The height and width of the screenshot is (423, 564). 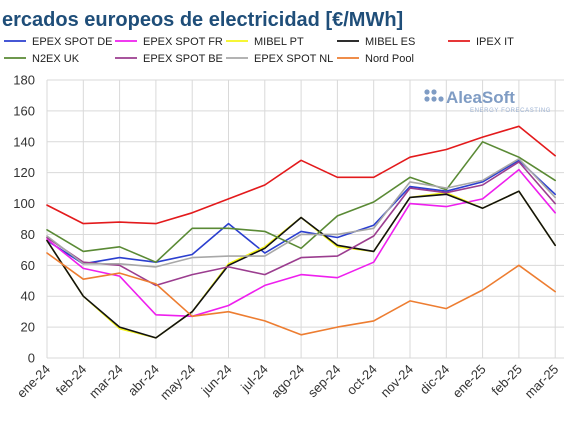 I want to click on y-tick-label: 100, so click(x=24, y=203).